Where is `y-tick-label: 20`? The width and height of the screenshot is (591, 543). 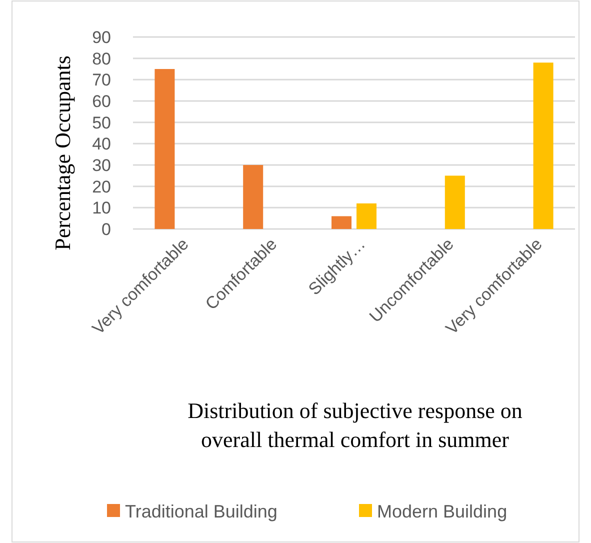
y-tick-label: 20 is located at coordinates (101, 186).